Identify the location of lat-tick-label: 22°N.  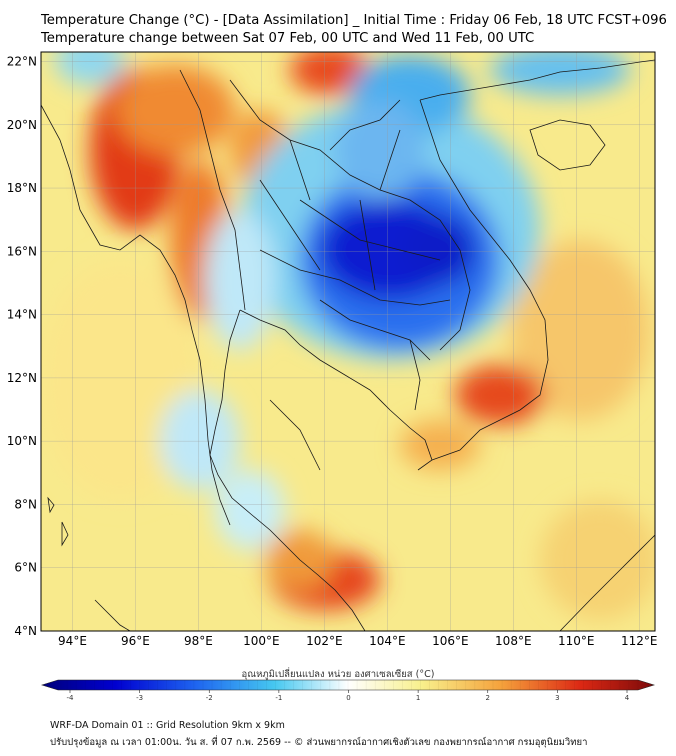
(22, 61).